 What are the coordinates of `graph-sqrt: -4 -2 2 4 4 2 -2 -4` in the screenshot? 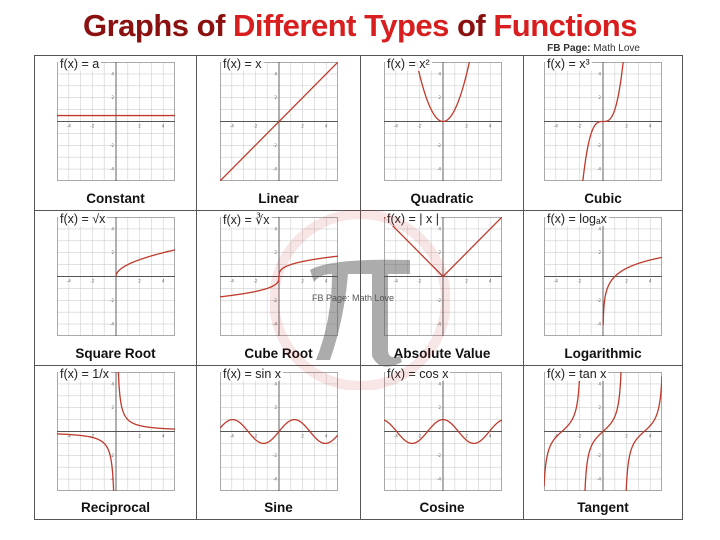 It's located at (116, 276).